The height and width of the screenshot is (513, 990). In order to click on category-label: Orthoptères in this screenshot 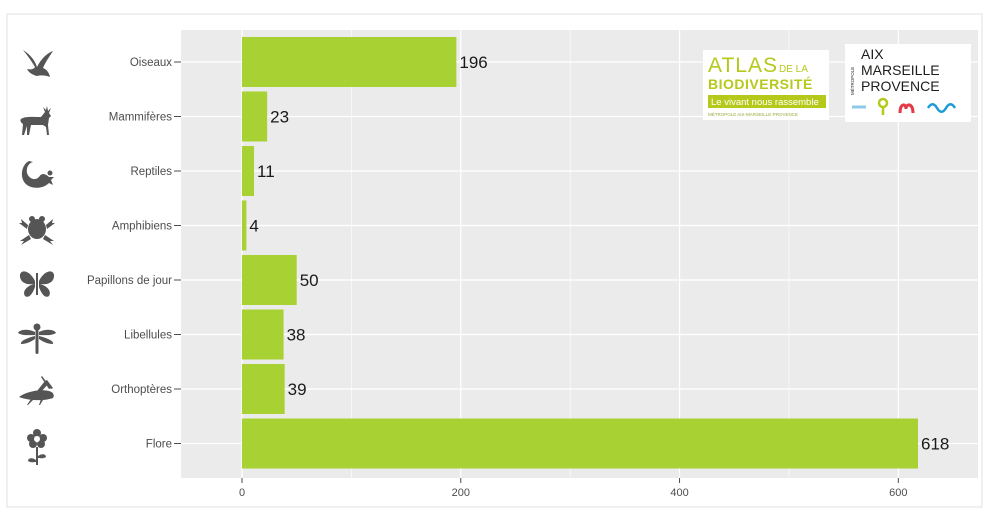, I will do `click(141, 390)`.